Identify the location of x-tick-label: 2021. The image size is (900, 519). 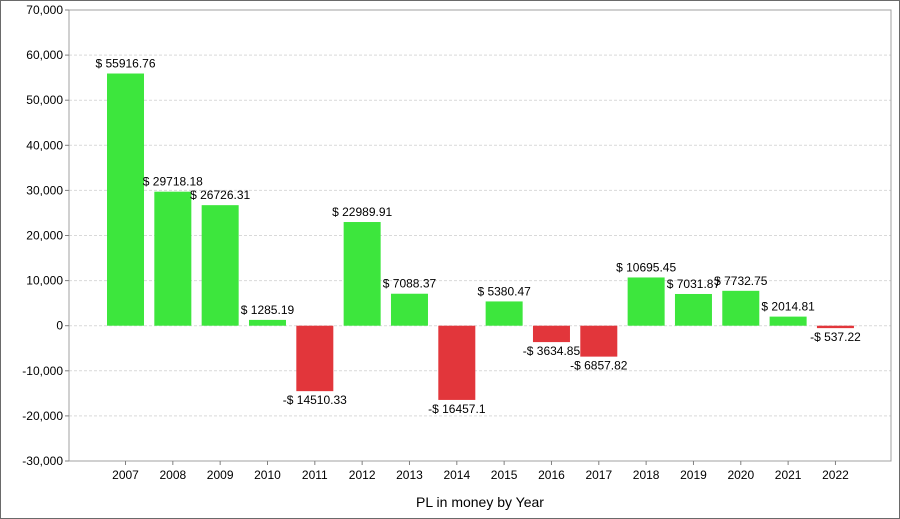
(788, 475).